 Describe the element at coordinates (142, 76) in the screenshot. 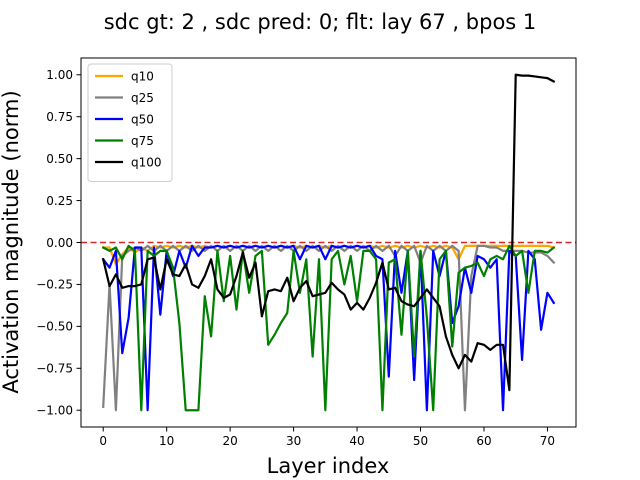

I see `legend-label-q10: q10` at that location.